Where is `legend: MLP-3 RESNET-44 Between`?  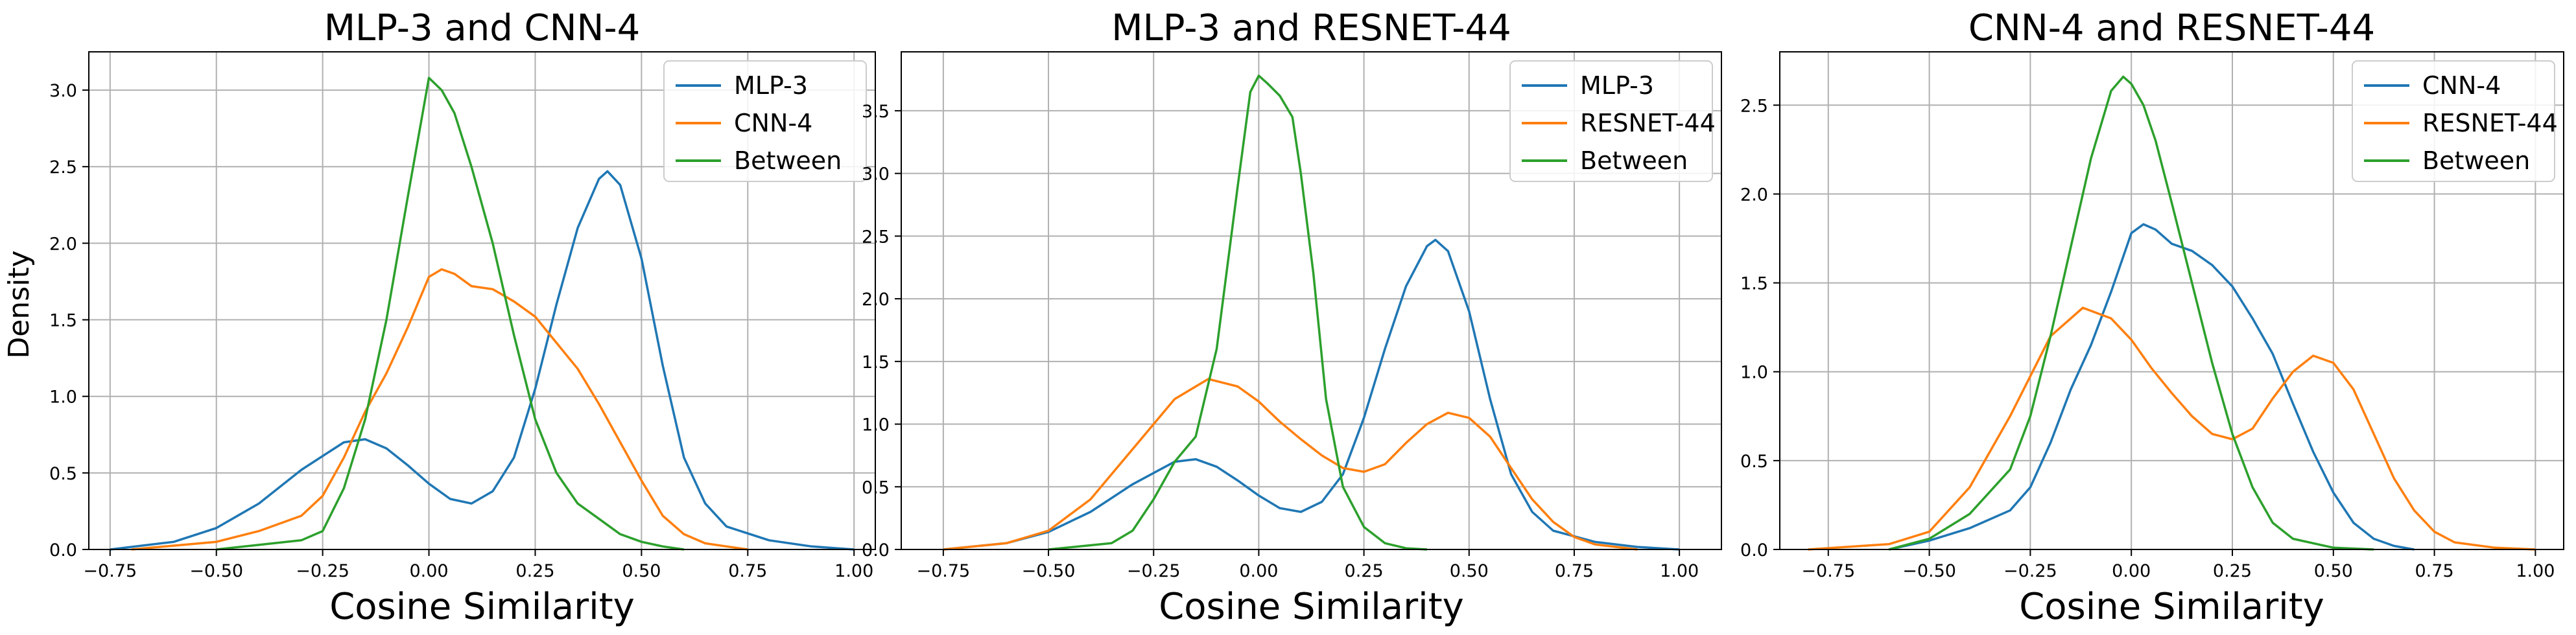
legend: MLP-3 RESNET-44 Between is located at coordinates (1612, 121).